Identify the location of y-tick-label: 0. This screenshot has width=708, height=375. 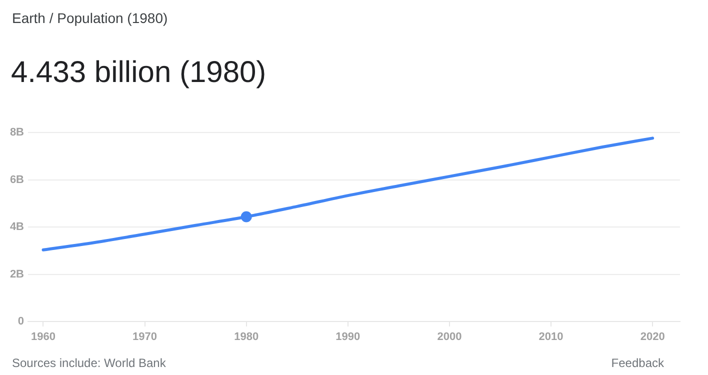
(21, 322).